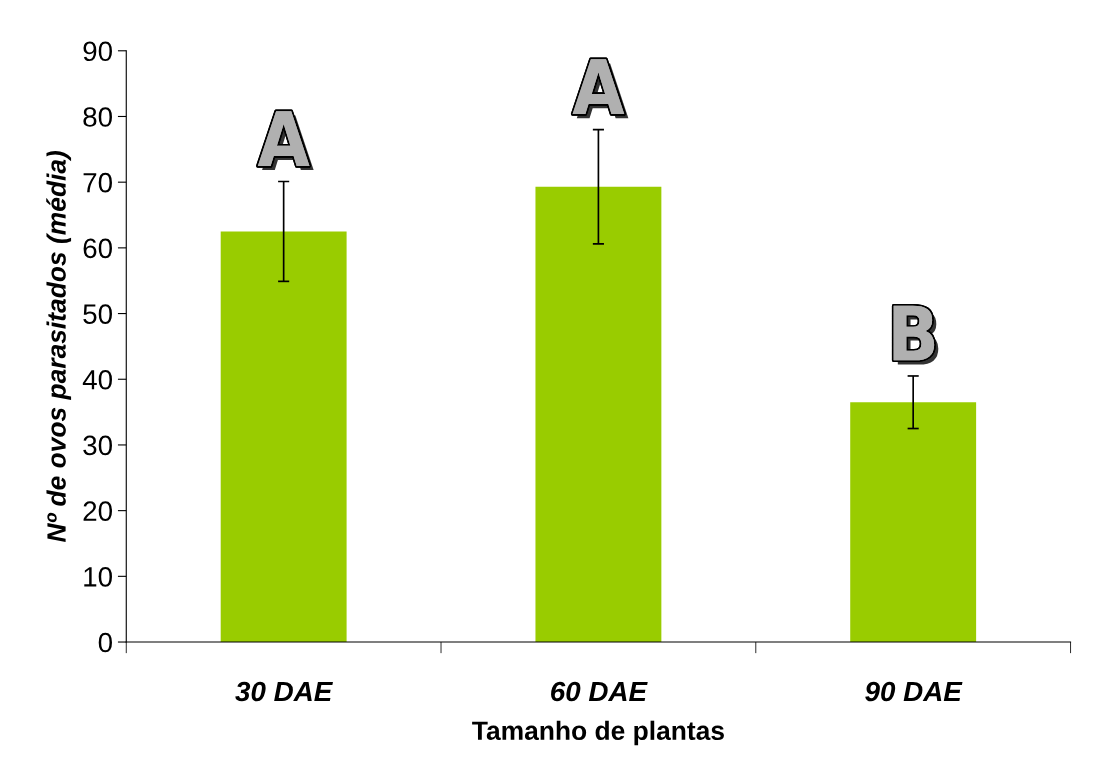  What do you see at coordinates (916, 335) in the screenshot?
I see `annotation: B` at bounding box center [916, 335].